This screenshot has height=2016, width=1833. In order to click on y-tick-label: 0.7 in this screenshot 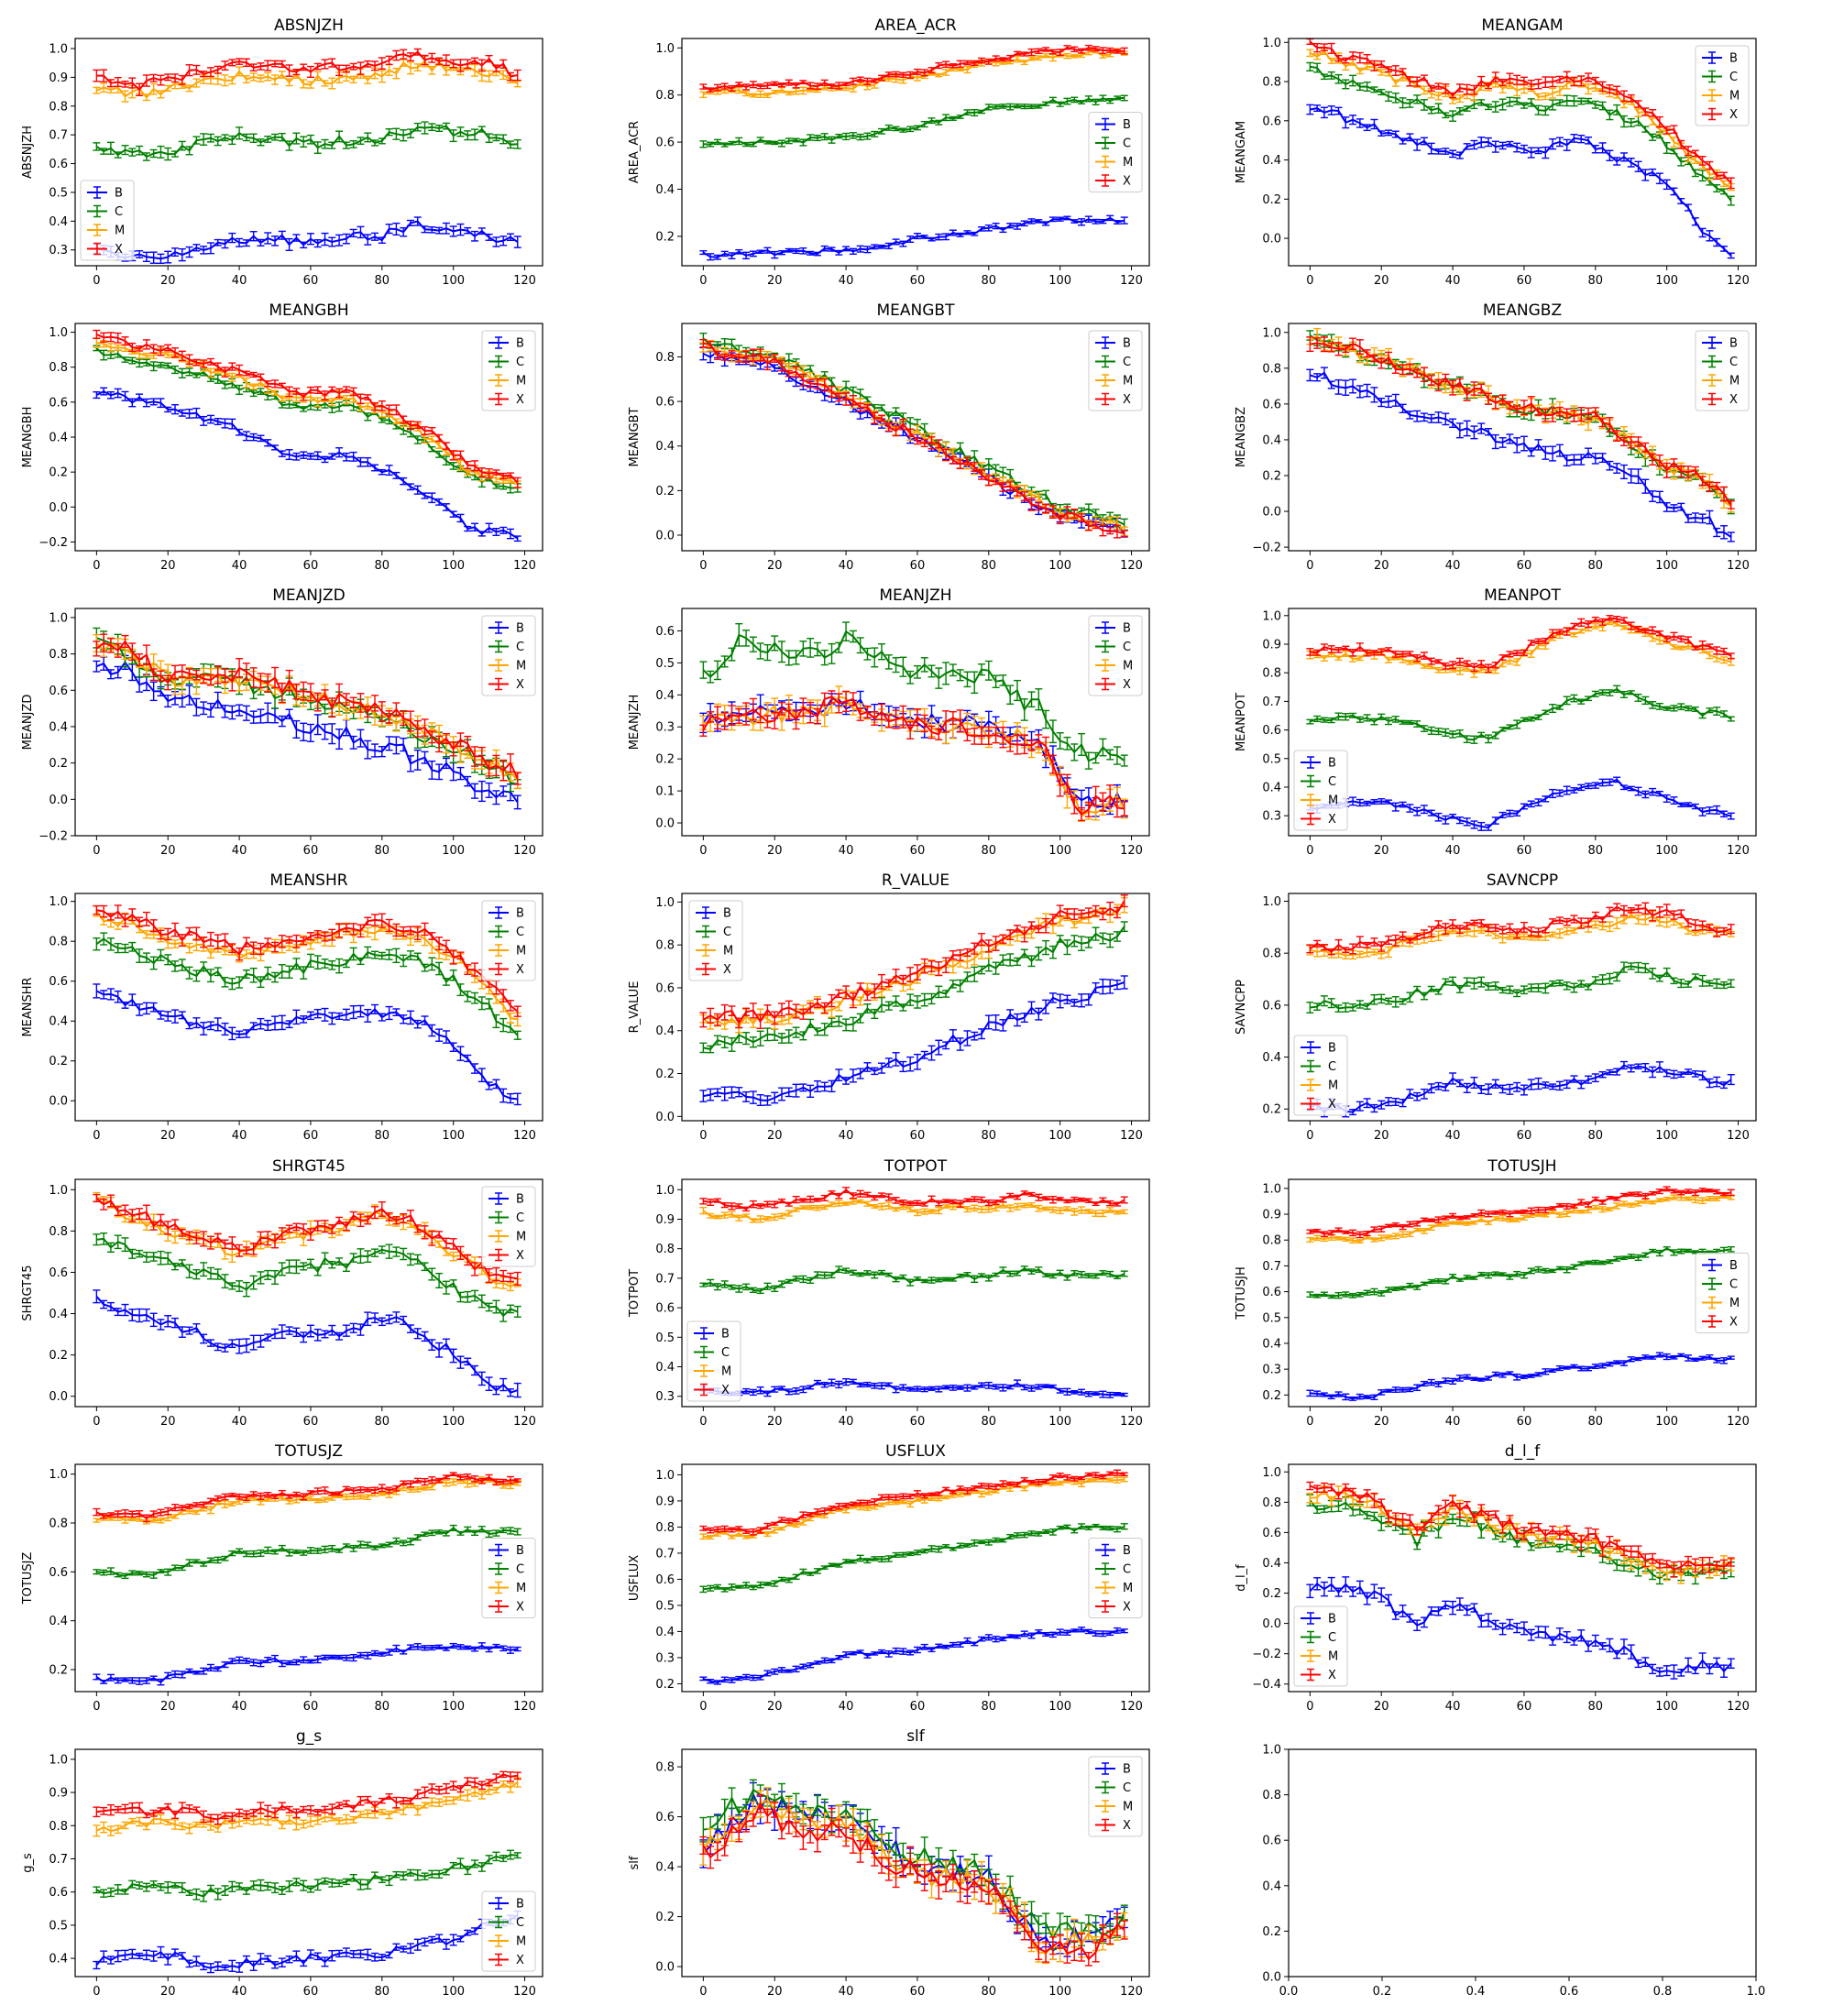, I will do `click(58, 136)`.